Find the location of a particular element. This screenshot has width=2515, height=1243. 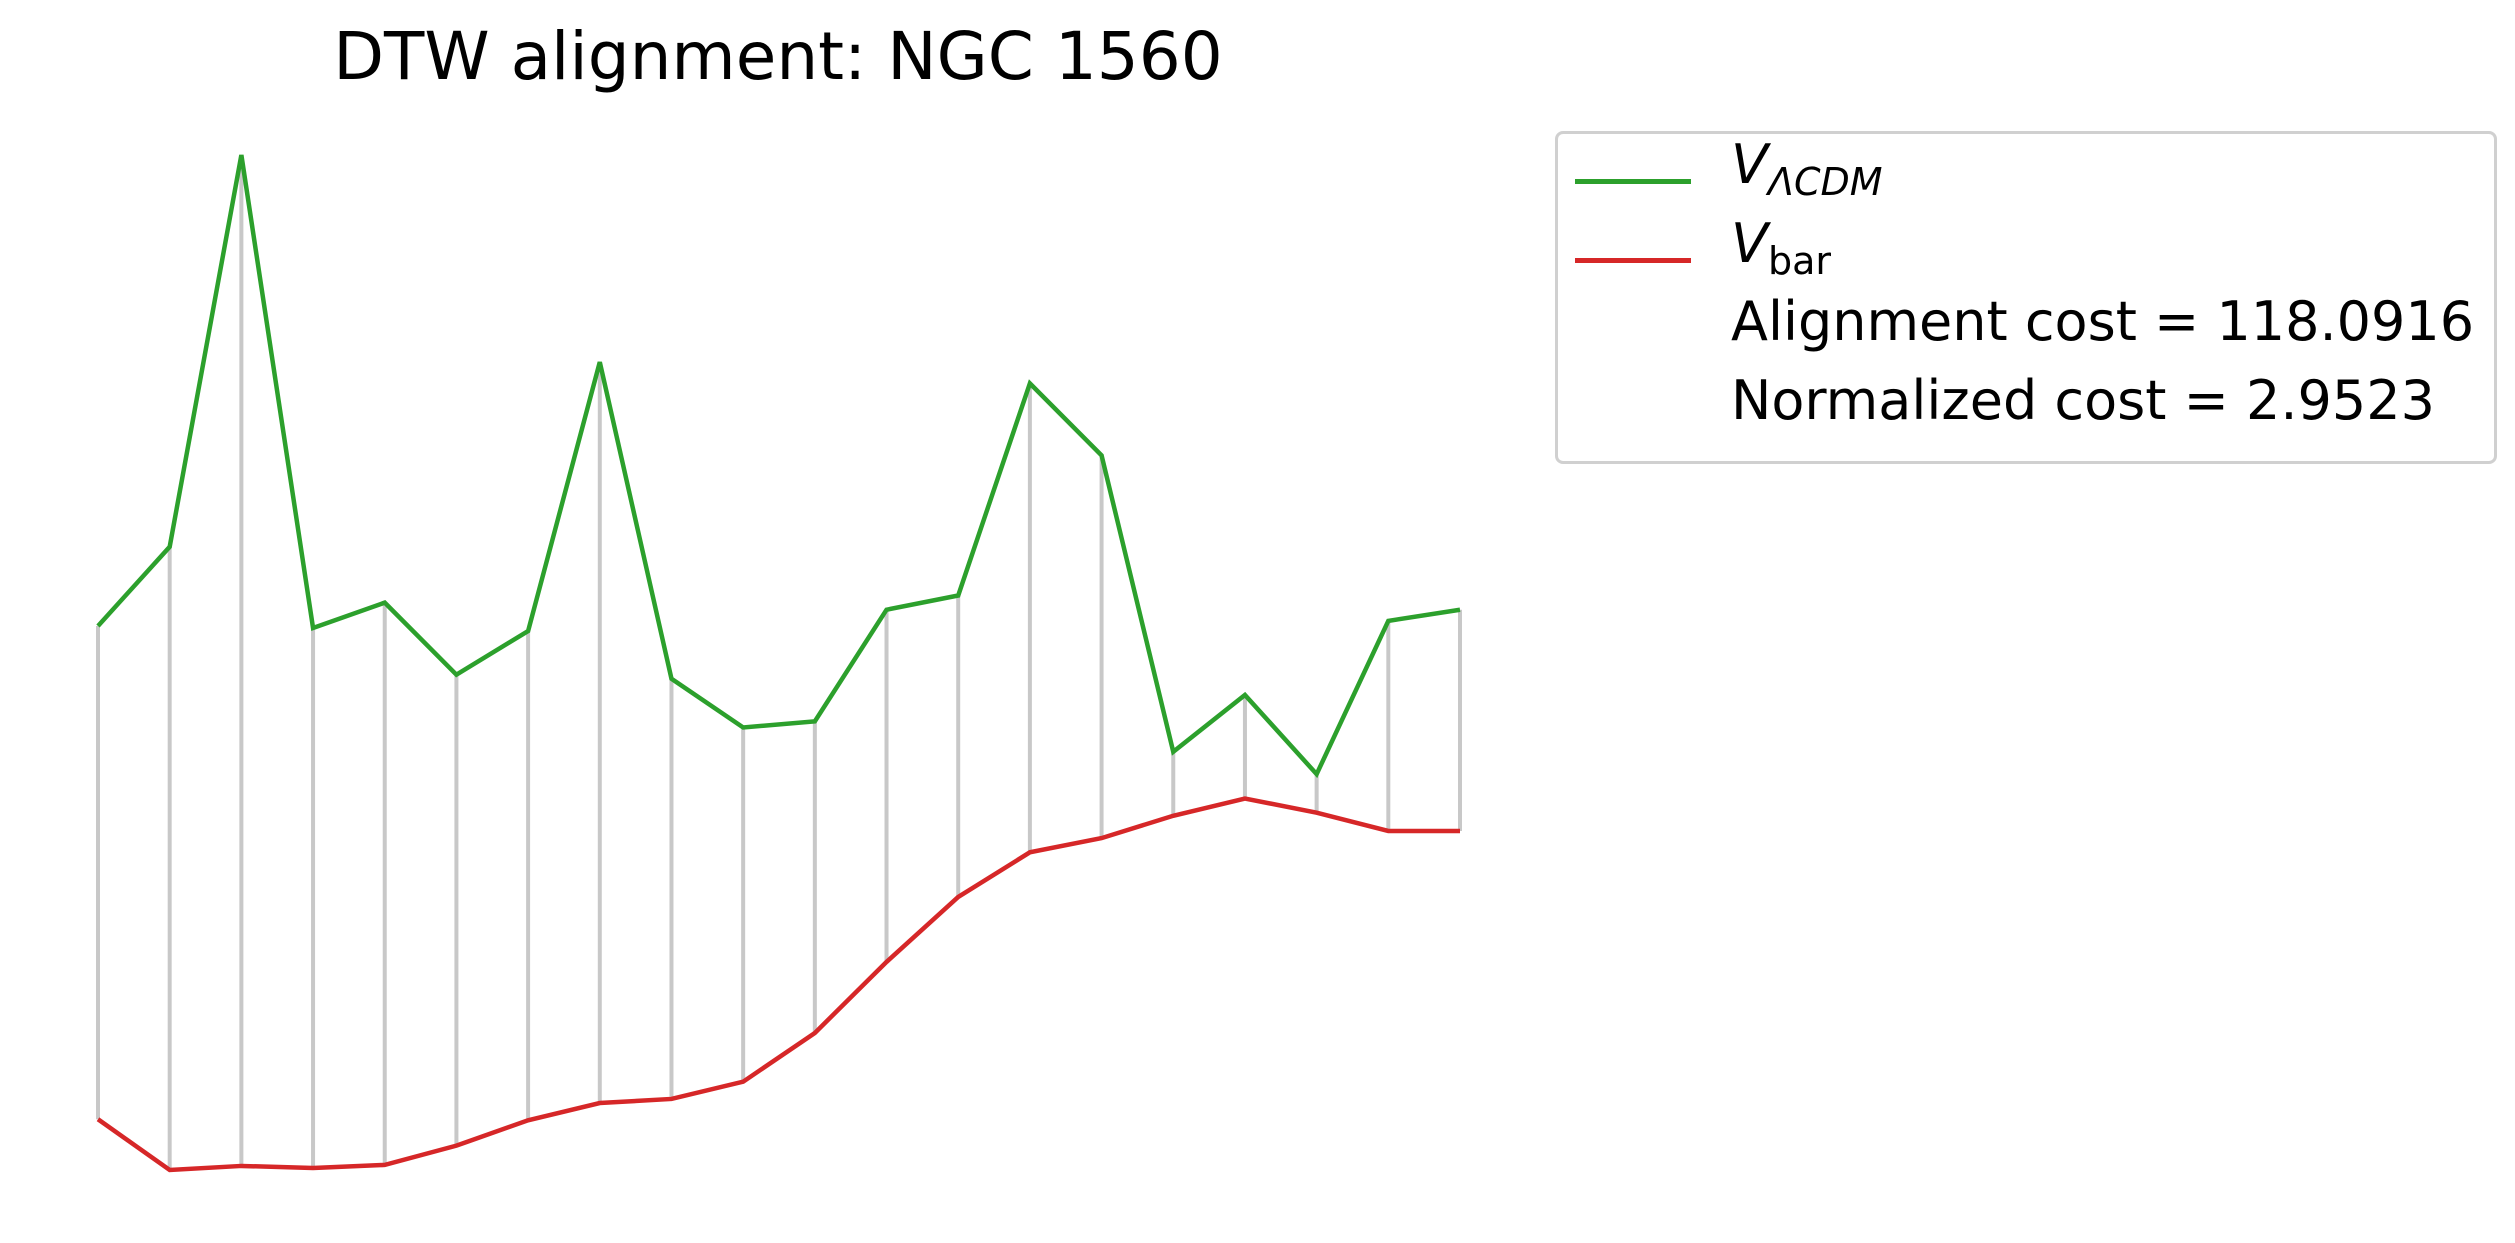

legend-label-lcdm-sub: ΛCDM is located at coordinates (1825, 182).